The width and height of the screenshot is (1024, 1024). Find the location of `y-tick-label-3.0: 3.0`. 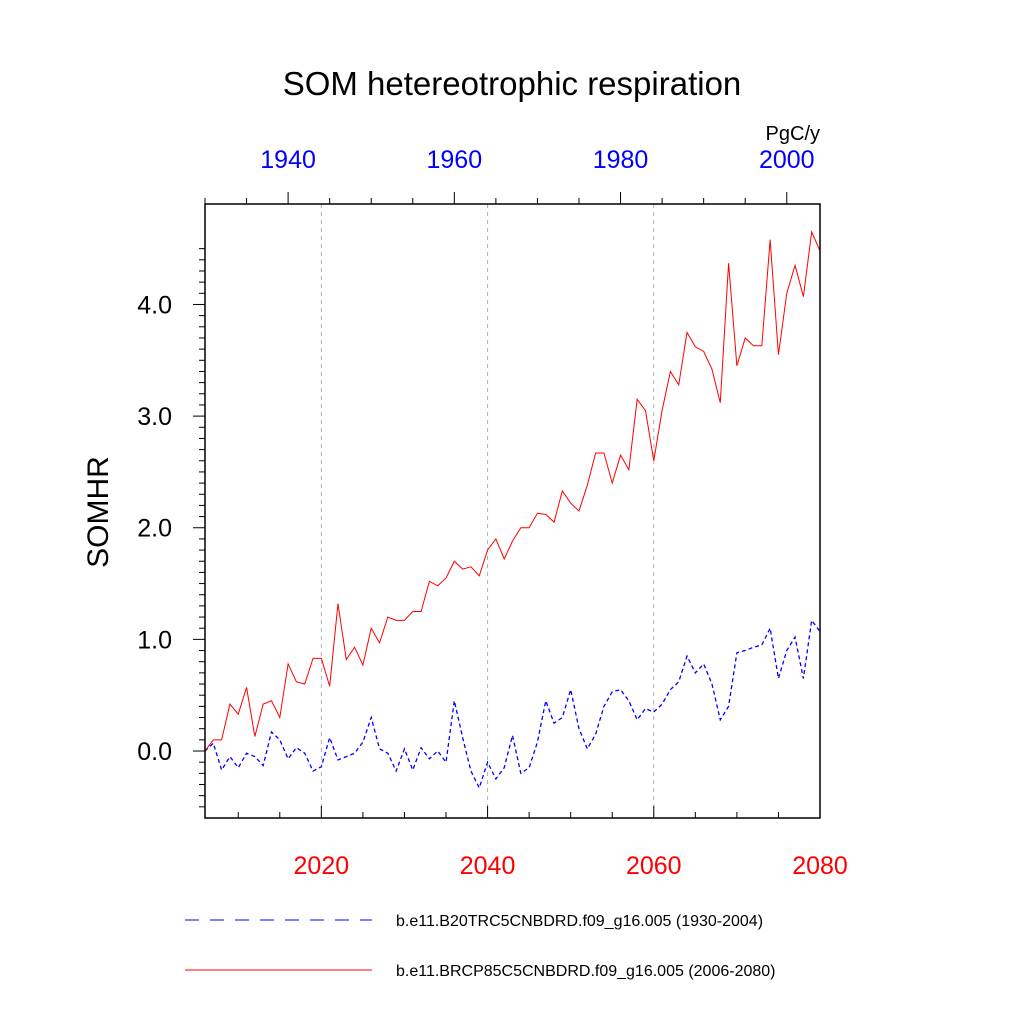

y-tick-label-3.0: 3.0 is located at coordinates (154, 417).